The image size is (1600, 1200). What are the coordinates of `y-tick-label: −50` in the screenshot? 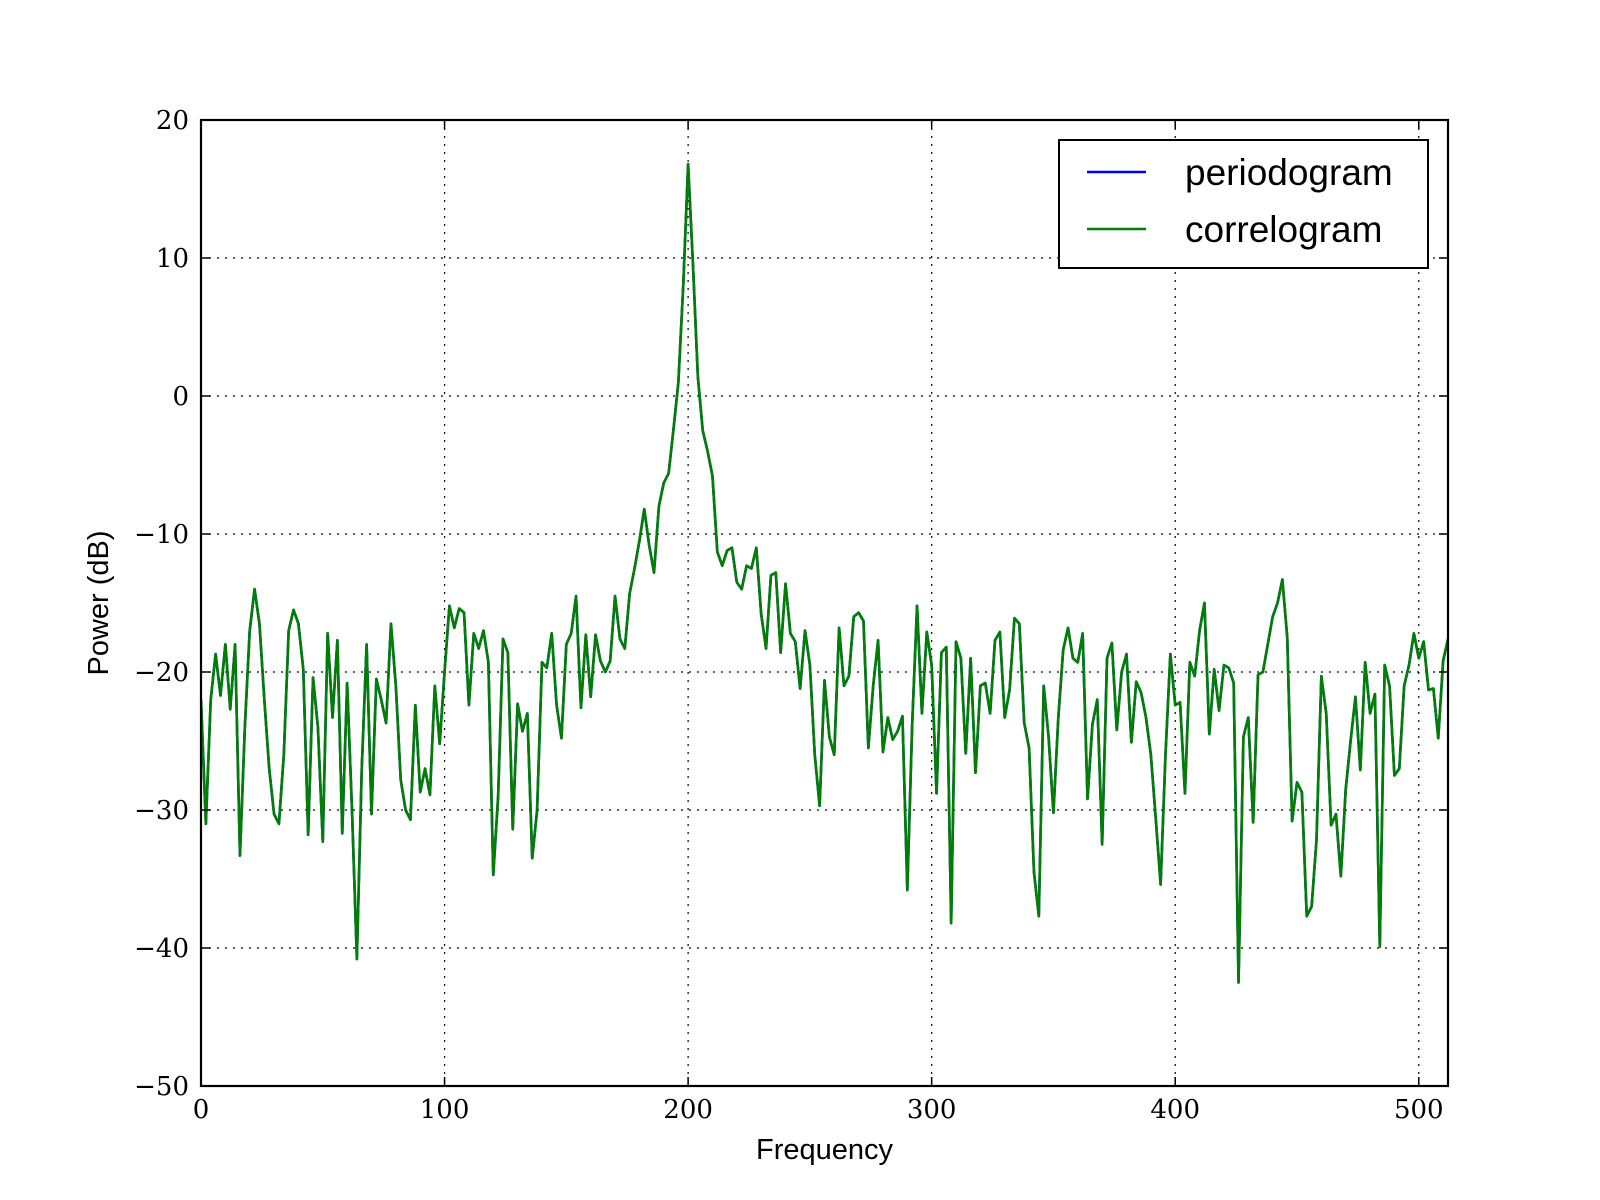 It's located at (161, 1087).